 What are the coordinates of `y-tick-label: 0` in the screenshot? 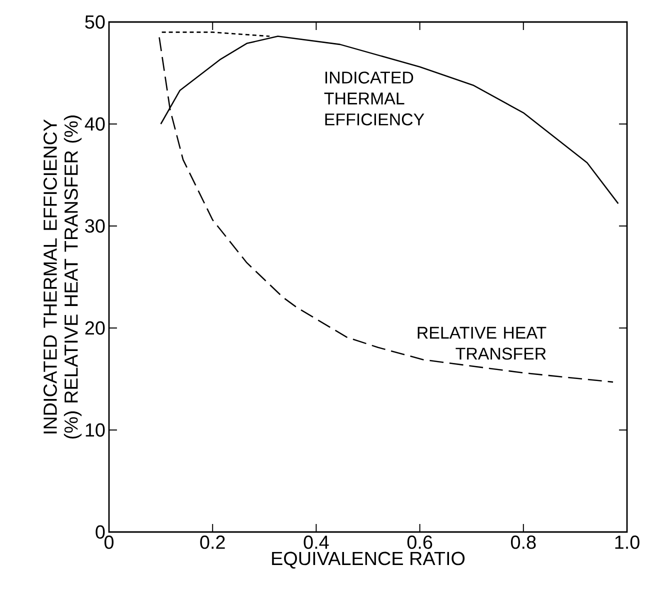 It's located at (100, 532).